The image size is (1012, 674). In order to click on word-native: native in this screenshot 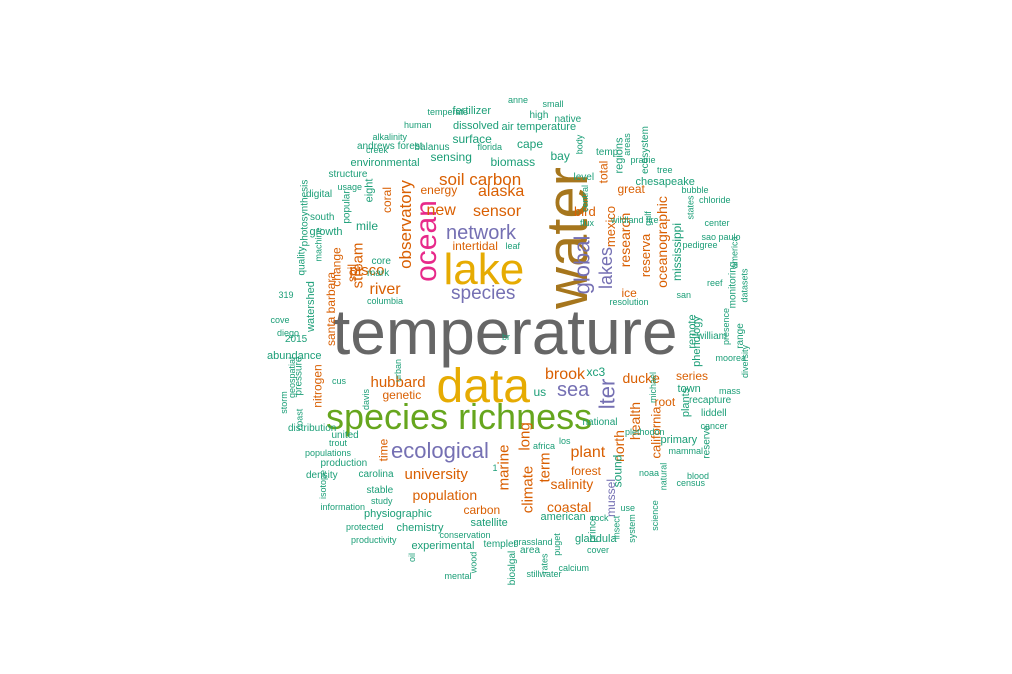, I will do `click(568, 119)`.